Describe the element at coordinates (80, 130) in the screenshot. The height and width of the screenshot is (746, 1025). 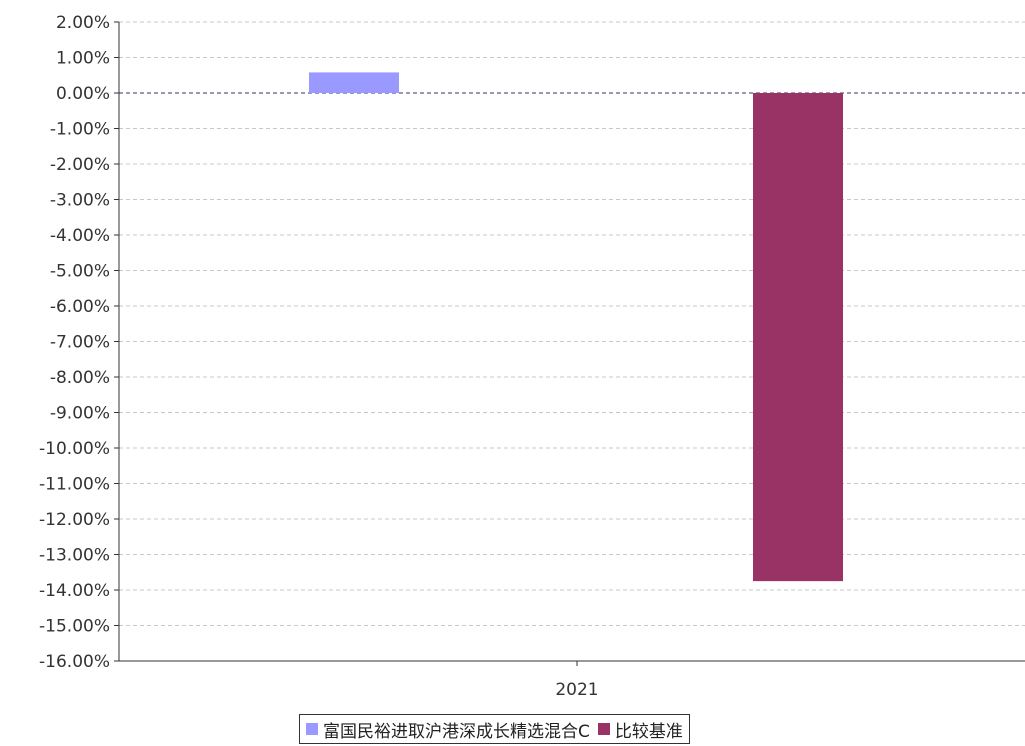
I see `y-tick-label: -1.00%` at that location.